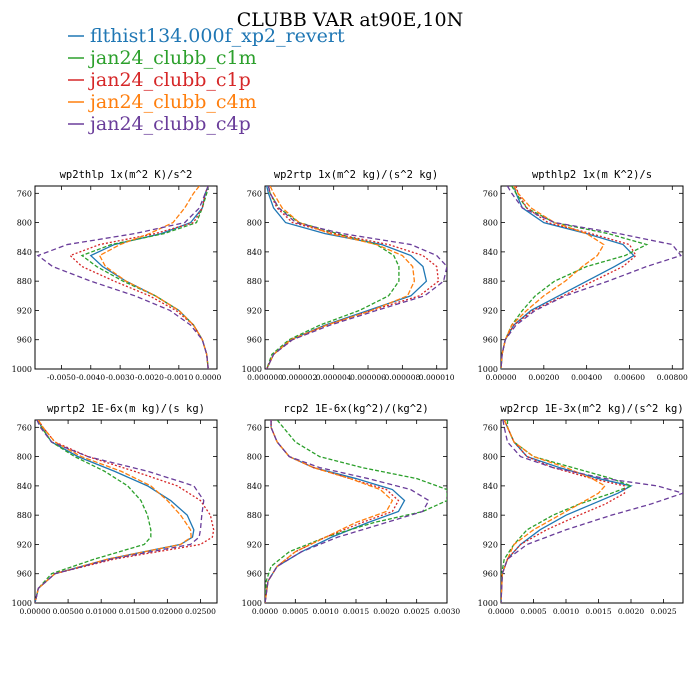 This screenshot has height=700, width=700. What do you see at coordinates (586, 377) in the screenshot?
I see `x-tick-label: 0.00400` at bounding box center [586, 377].